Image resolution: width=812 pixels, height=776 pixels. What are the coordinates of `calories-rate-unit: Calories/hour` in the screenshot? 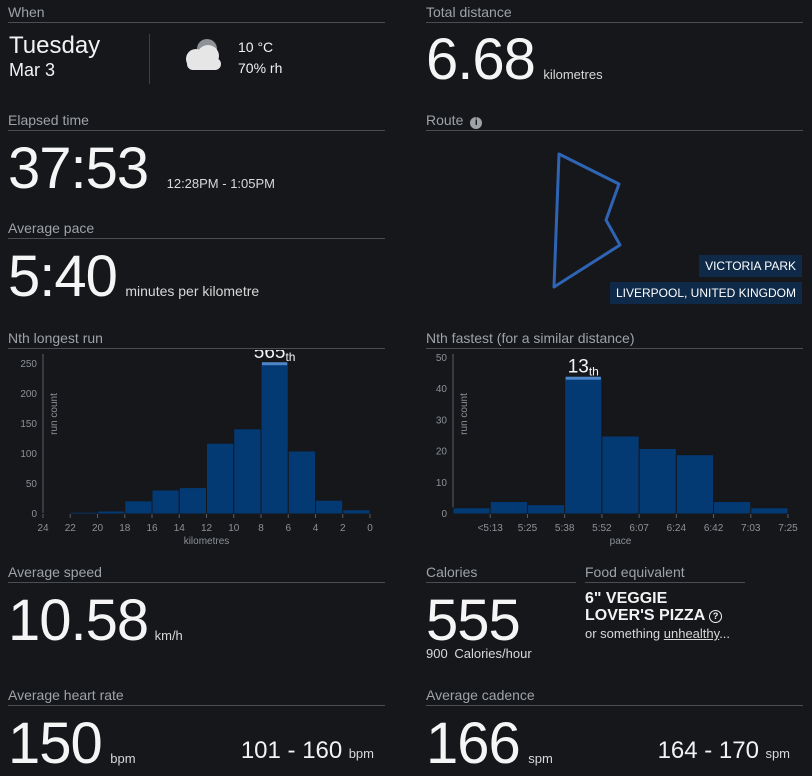 It's located at (493, 653).